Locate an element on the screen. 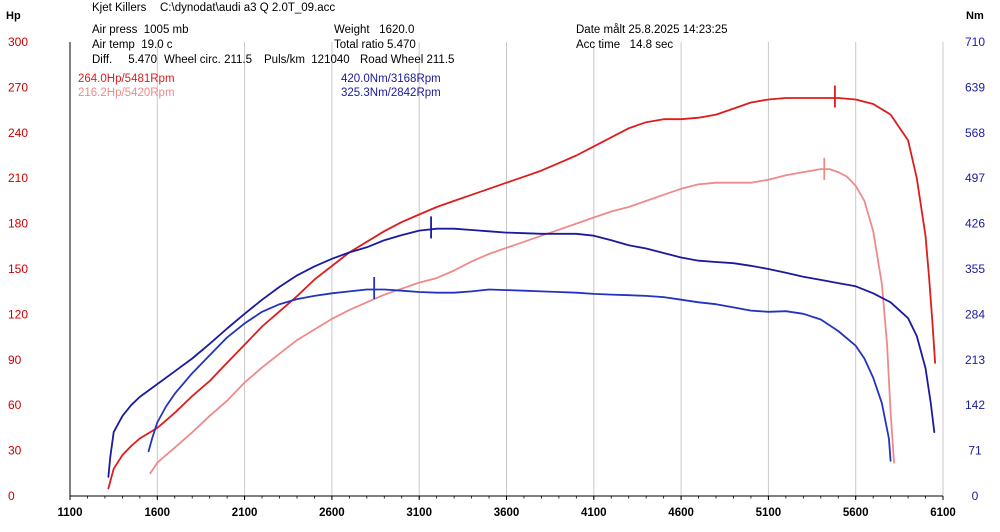  y-left-tick-label: 90 is located at coordinates (15, 360).